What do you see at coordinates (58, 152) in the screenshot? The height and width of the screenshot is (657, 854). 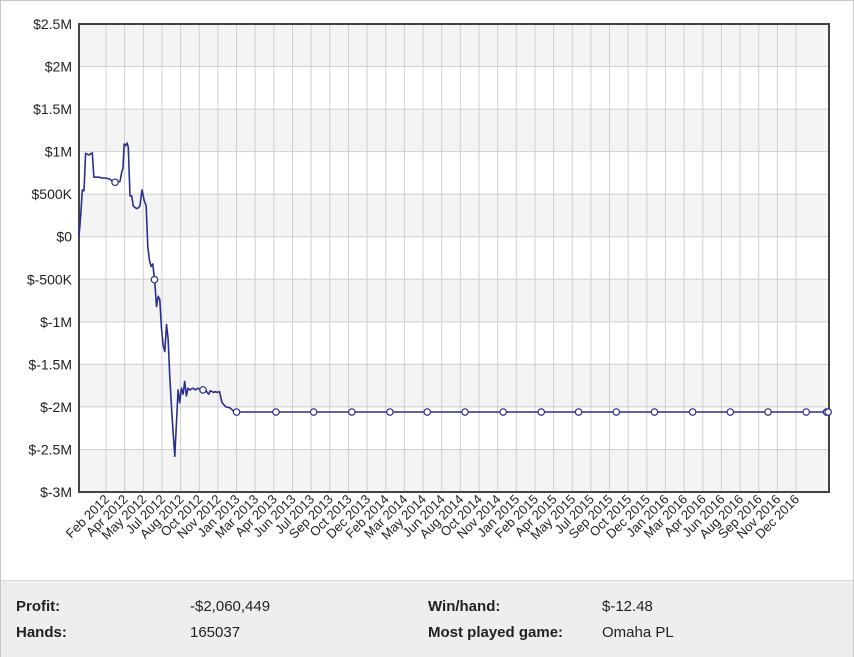 I see `y-tick-label: $1M` at bounding box center [58, 152].